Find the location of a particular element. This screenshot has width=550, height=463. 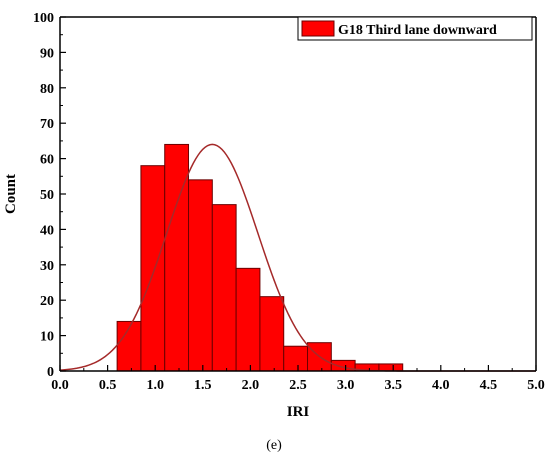

y-tick-label: 90 is located at coordinates (47, 53).